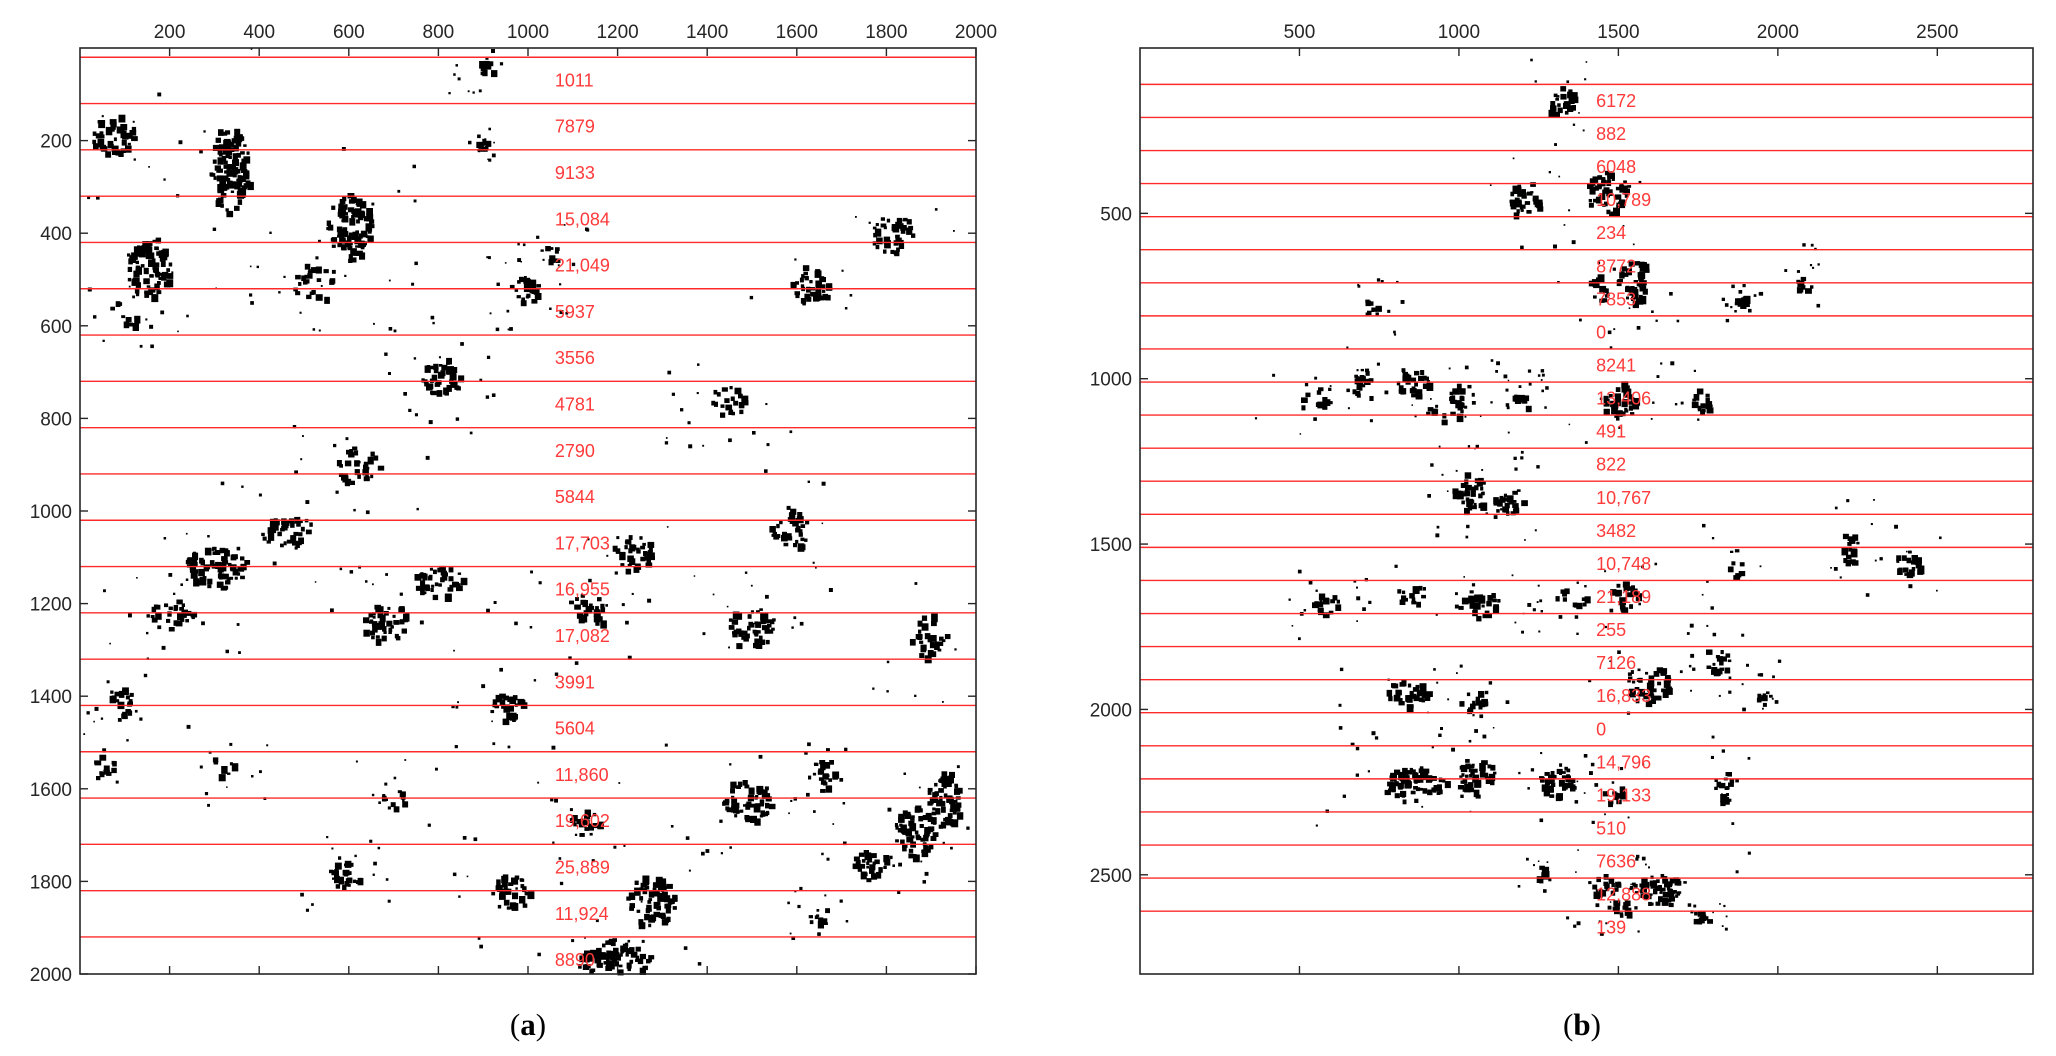 The height and width of the screenshot is (1056, 2056). I want to click on y-tick-label: 1600, so click(51, 790).